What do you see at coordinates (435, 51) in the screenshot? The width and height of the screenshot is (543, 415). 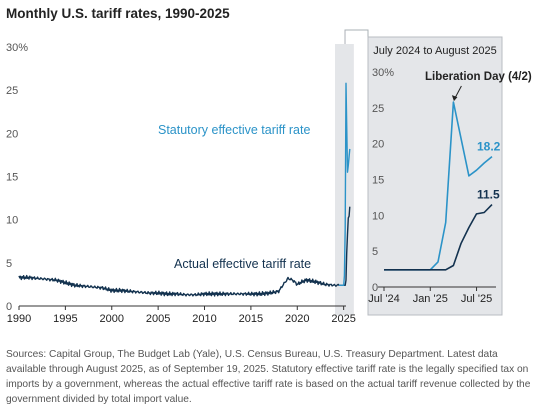 I see `inset-title: July 2024 to August 2025` at bounding box center [435, 51].